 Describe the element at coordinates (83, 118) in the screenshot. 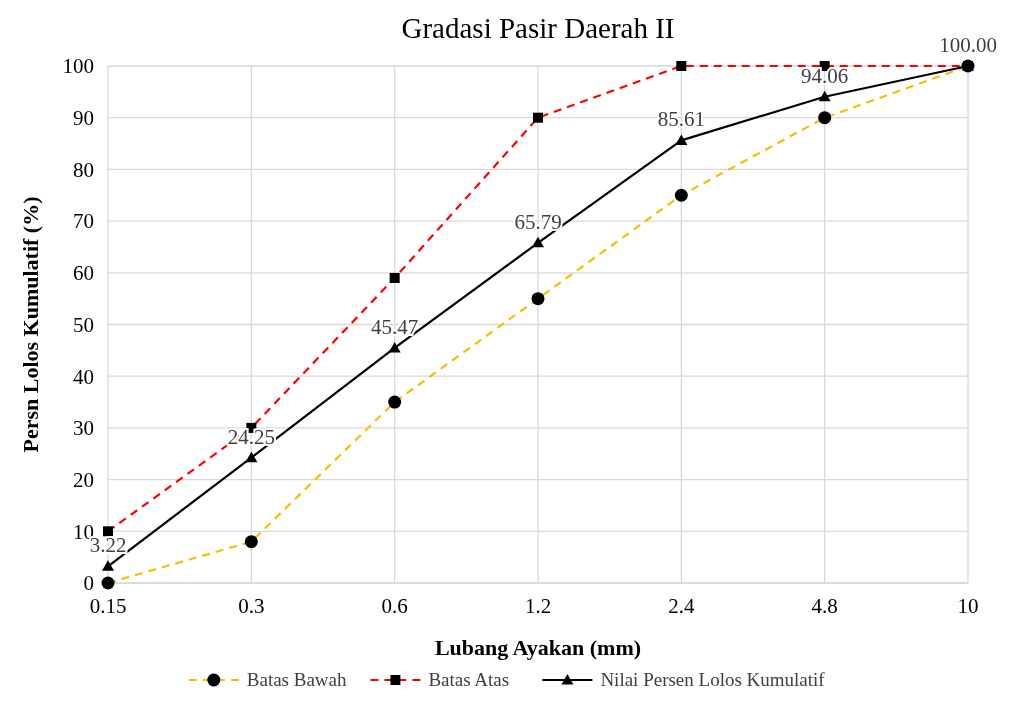

I see `y-tick-label: 90` at that location.